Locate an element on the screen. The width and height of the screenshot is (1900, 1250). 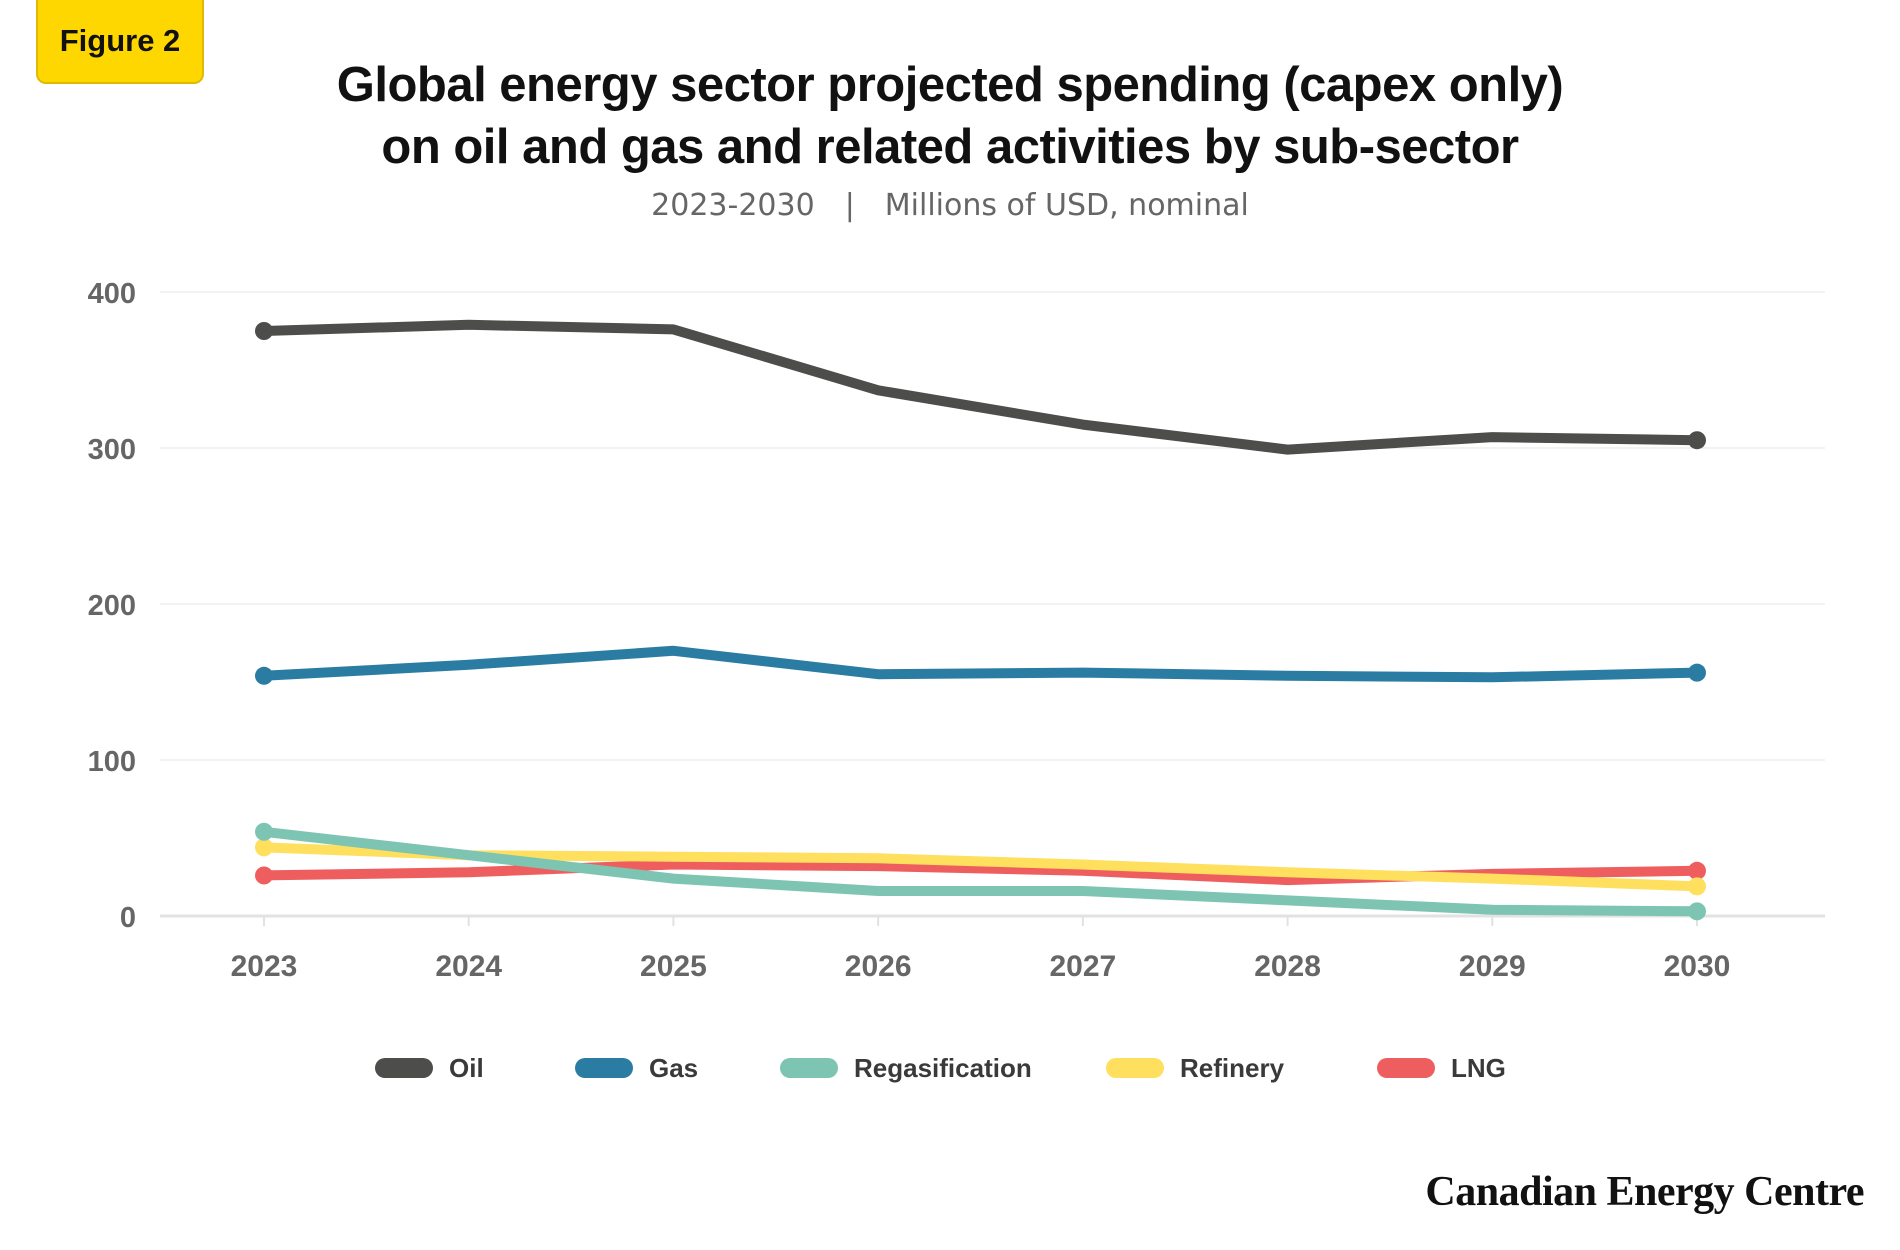
y-tick-label: 200 is located at coordinates (112, 606).